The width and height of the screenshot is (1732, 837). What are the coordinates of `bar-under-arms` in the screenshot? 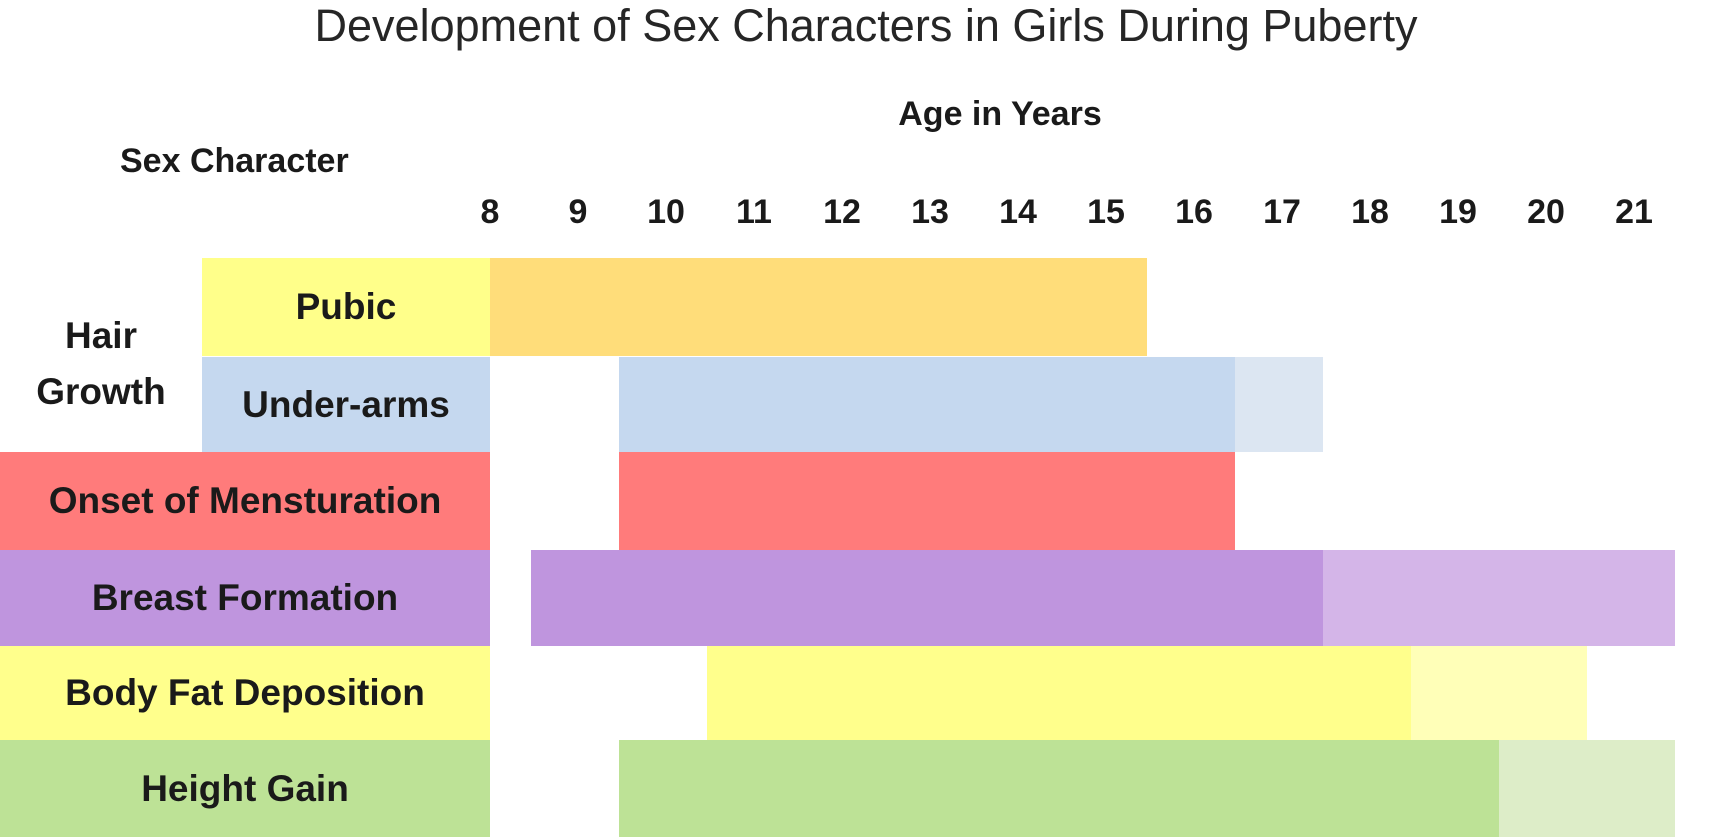 It's located at (927, 404).